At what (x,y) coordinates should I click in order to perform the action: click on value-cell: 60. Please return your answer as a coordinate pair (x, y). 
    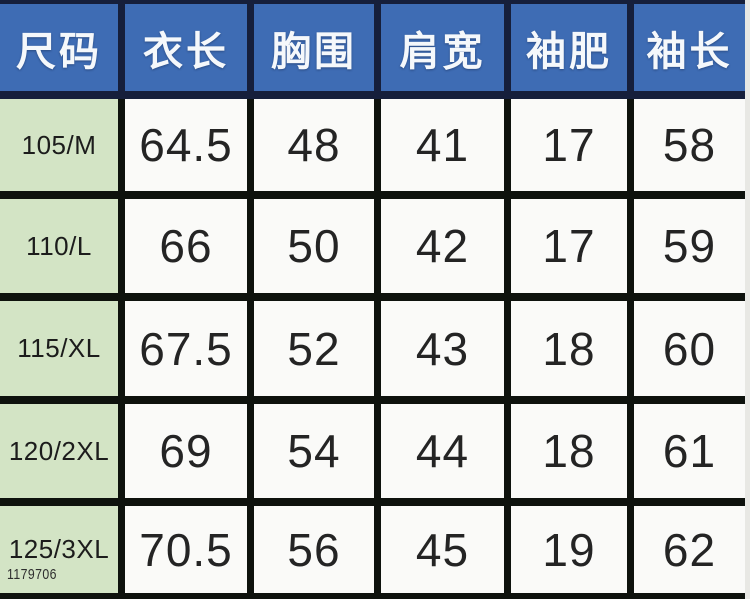
    Looking at the image, I should click on (689, 348).